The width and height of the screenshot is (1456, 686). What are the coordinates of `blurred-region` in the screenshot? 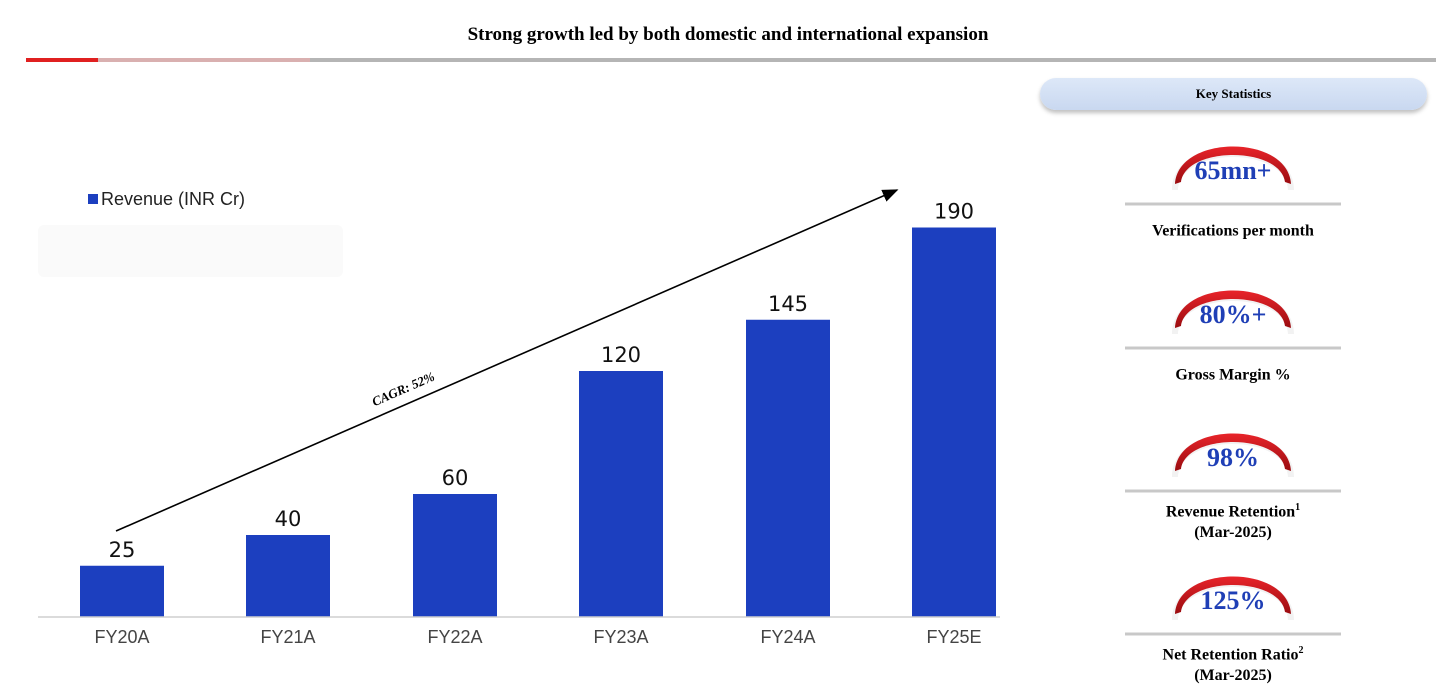 It's located at (190, 251).